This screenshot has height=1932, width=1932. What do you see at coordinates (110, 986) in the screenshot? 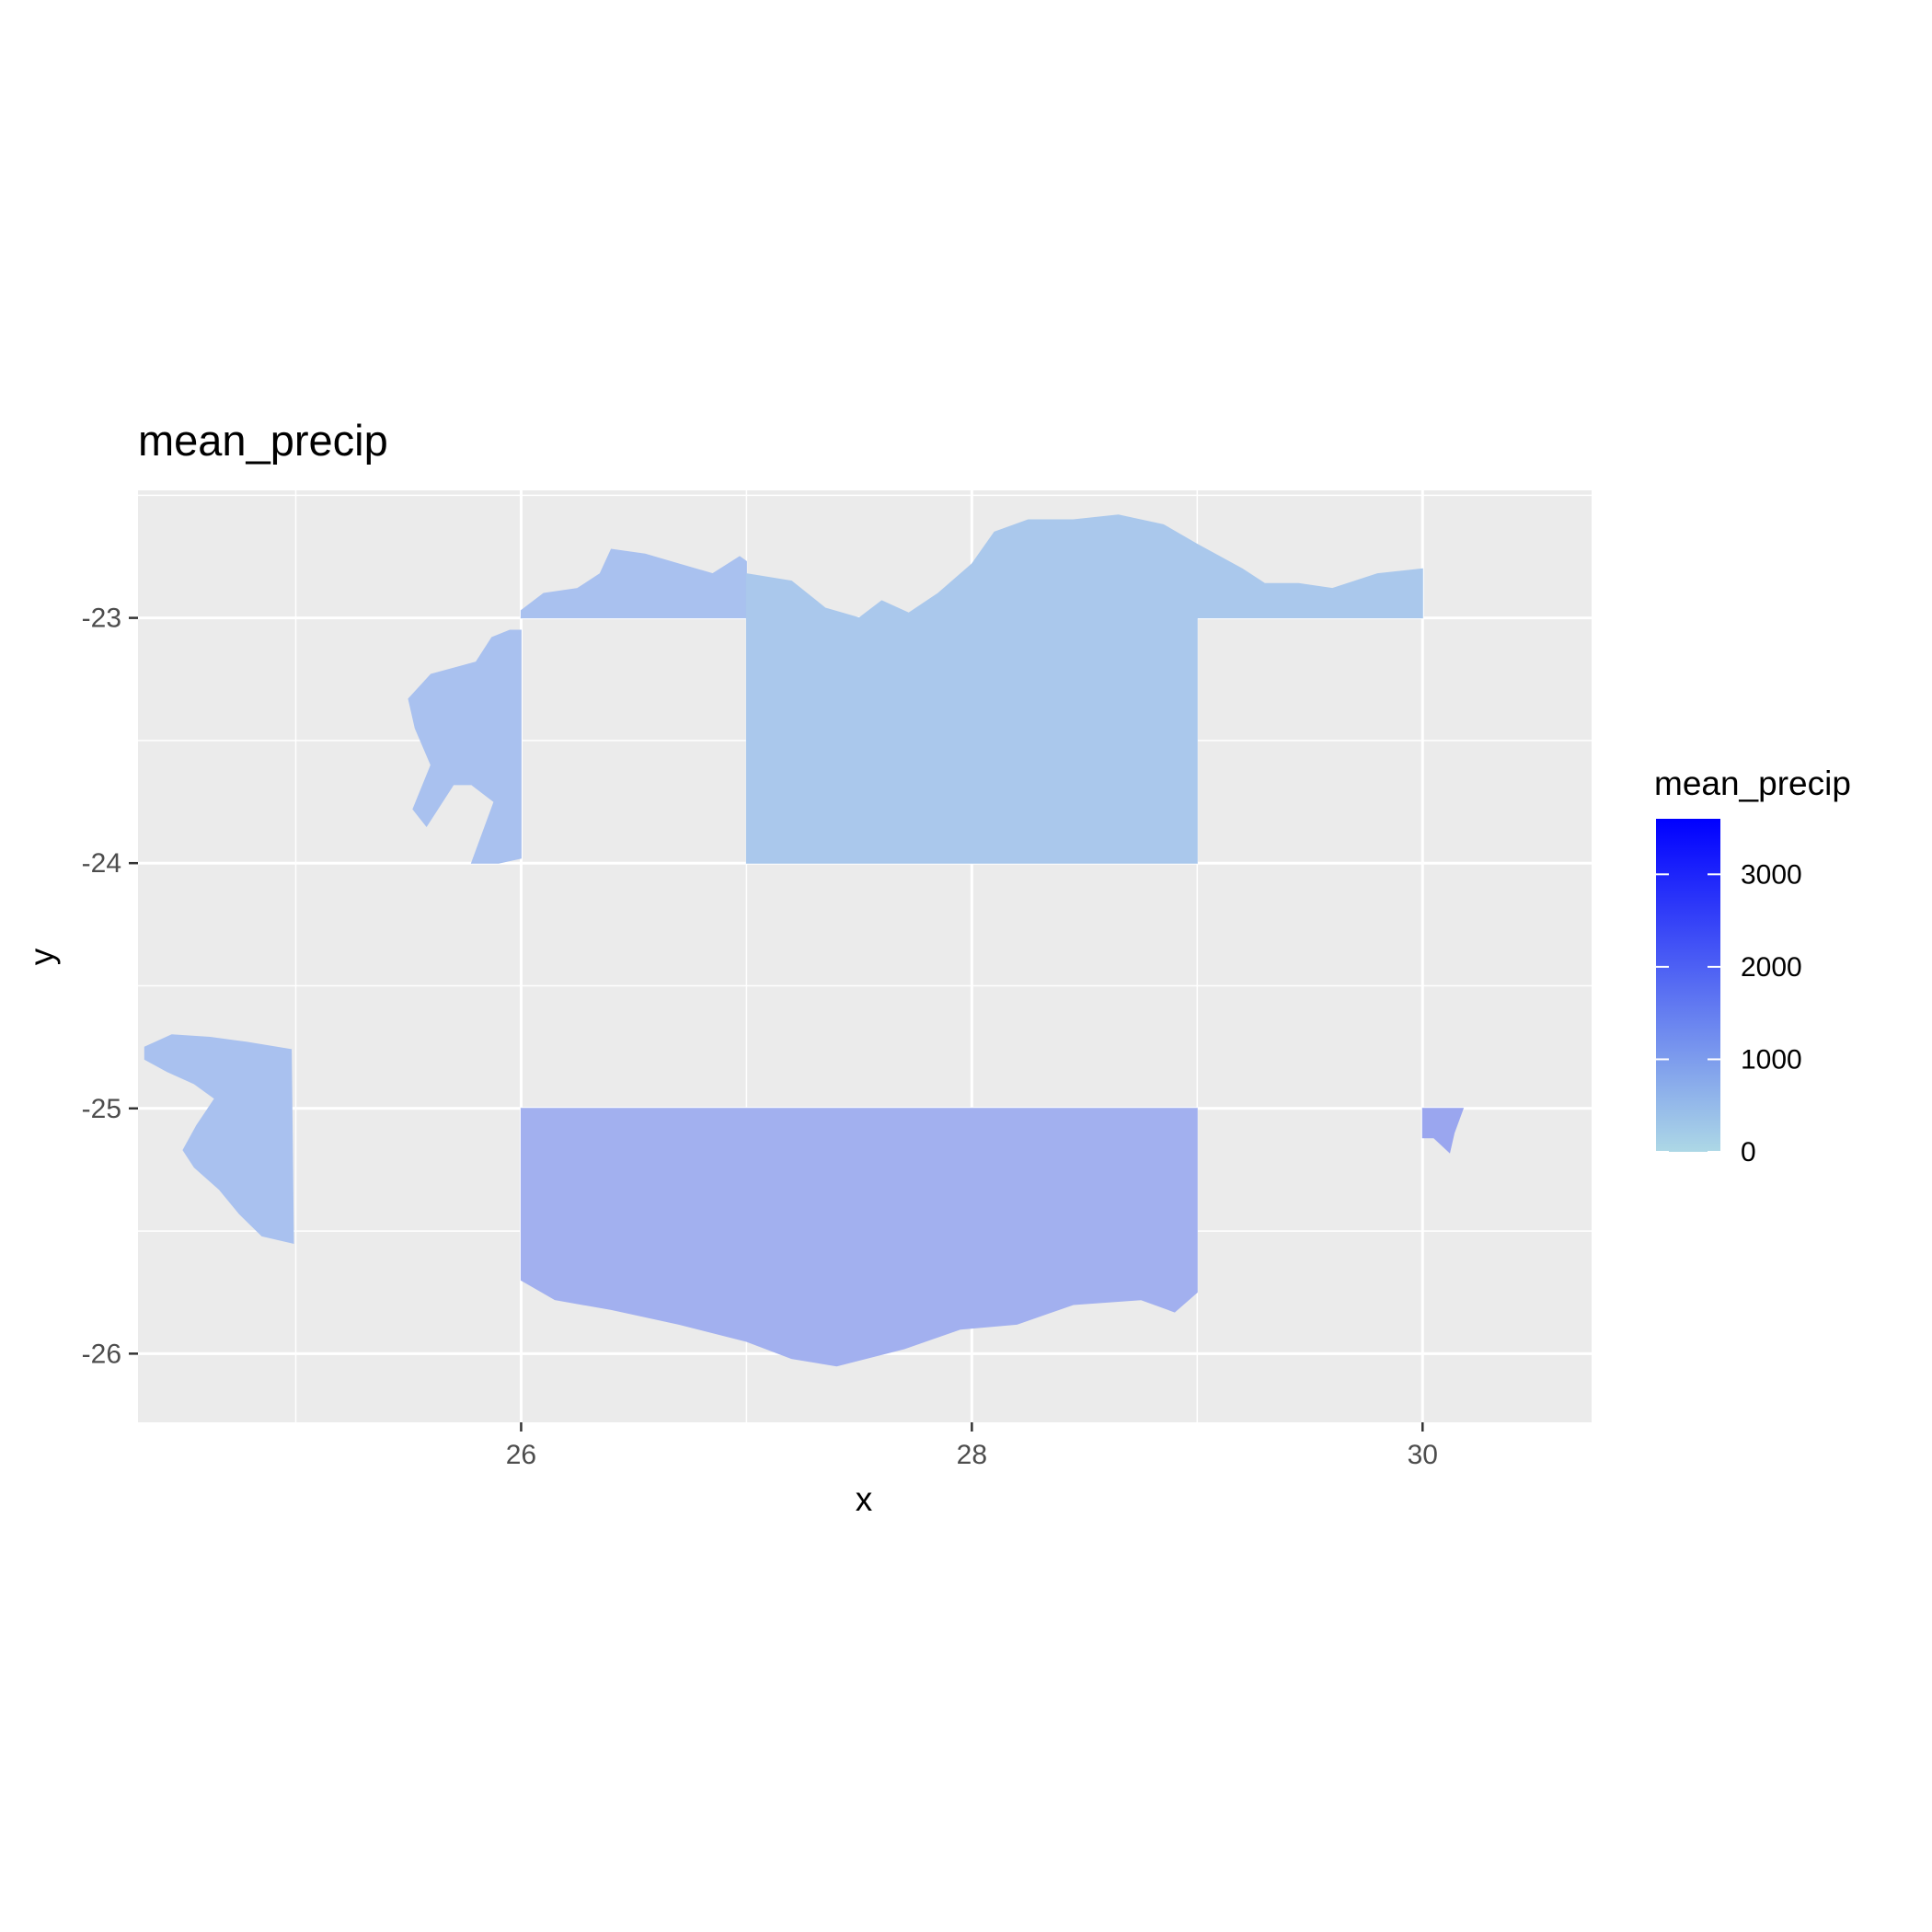
I see `y-axis: -23 -24 -25 -26` at bounding box center [110, 986].